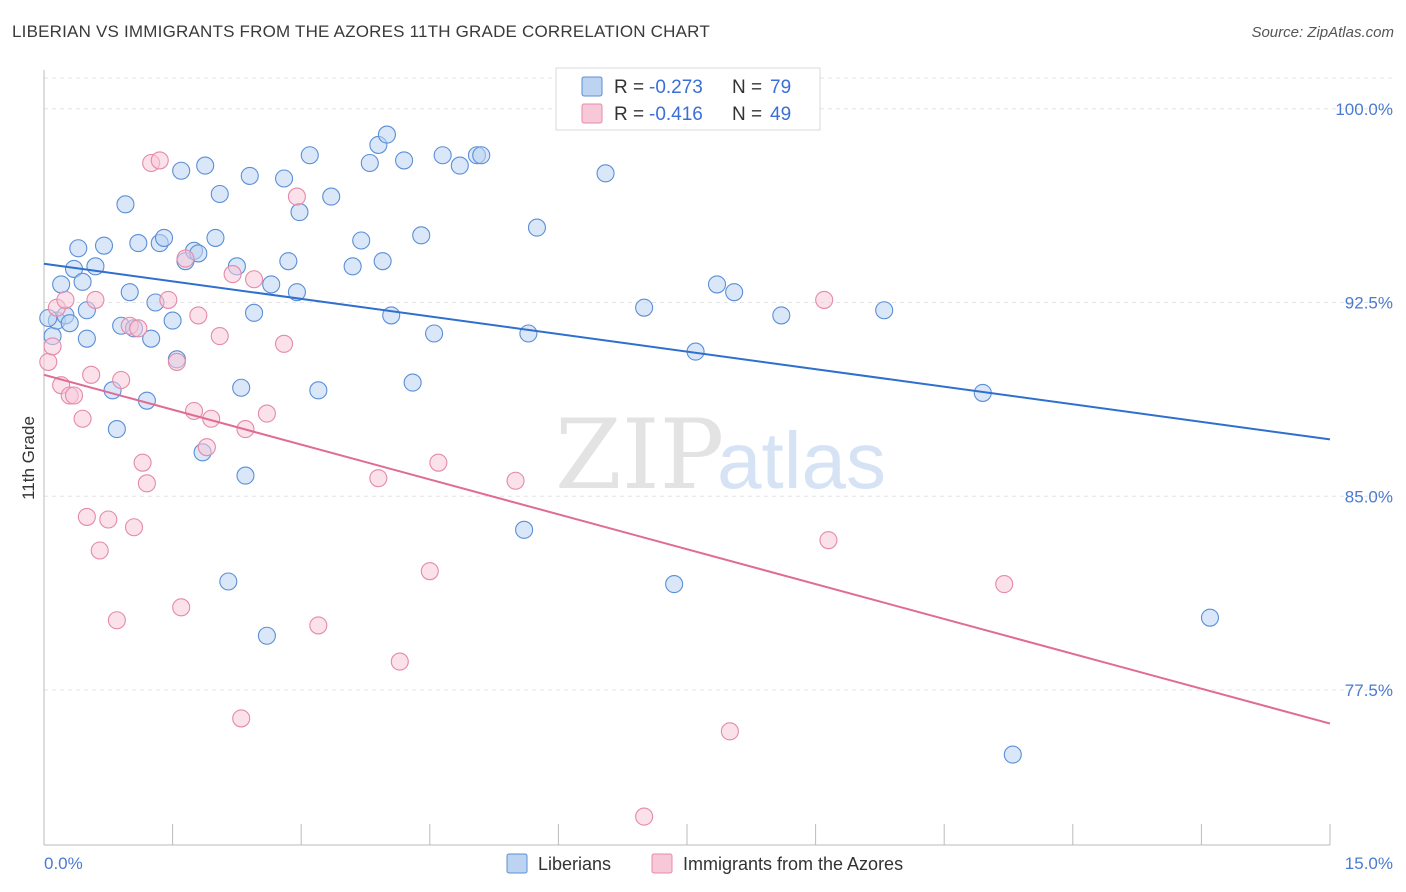 The image size is (1406, 892). I want to click on x-tick-label-max: 15.0%, so click(1369, 863).